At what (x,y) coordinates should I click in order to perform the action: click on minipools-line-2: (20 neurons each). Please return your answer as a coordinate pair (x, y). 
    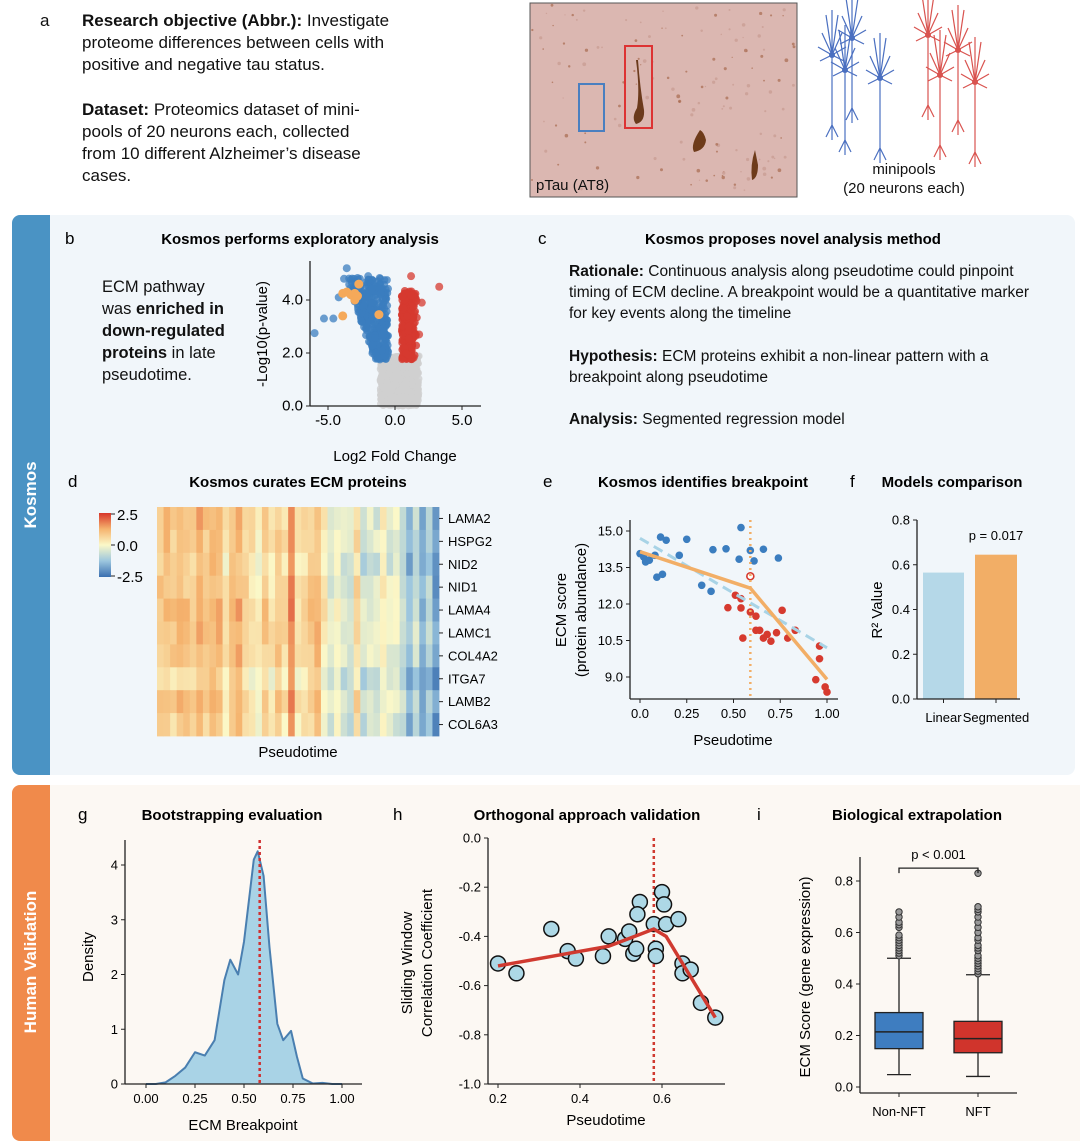
    Looking at the image, I should click on (904, 188).